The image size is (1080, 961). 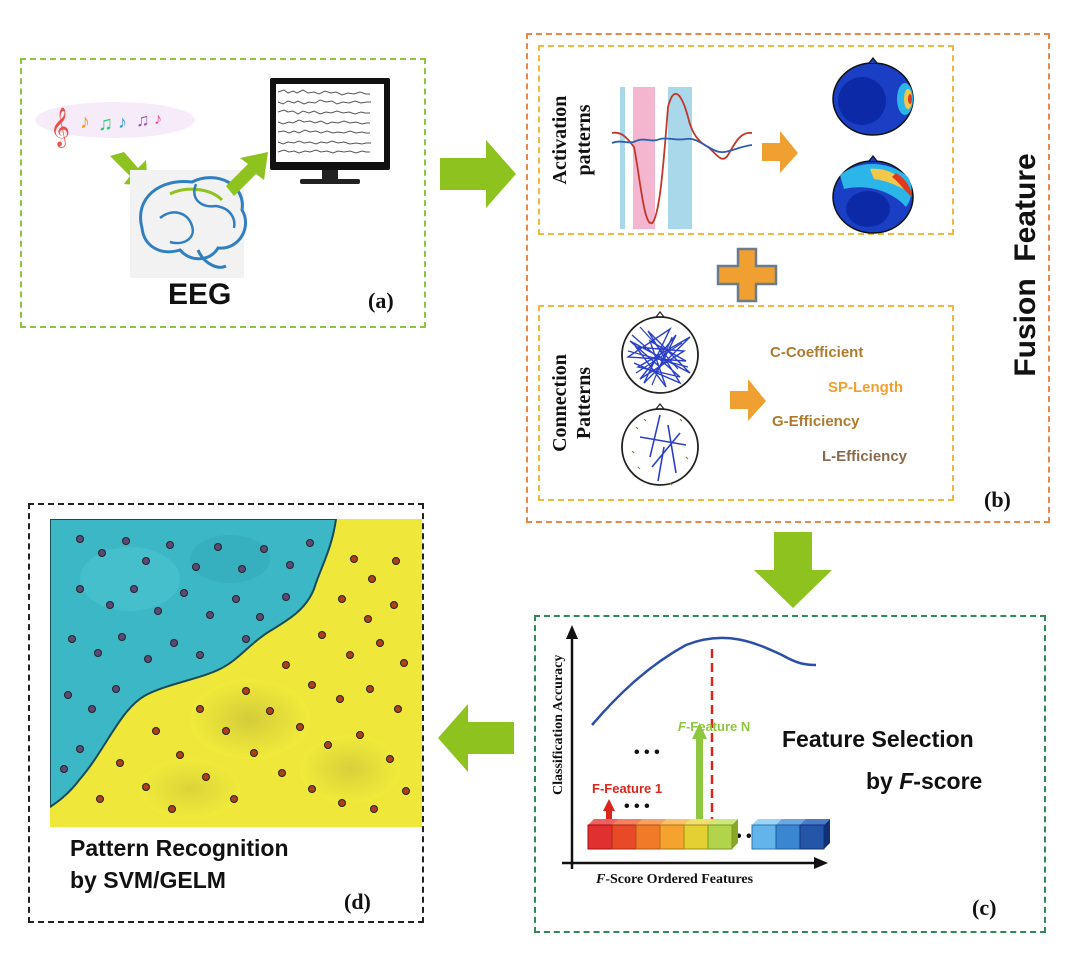 What do you see at coordinates (682, 145) in the screenshot?
I see `erp-waveform-blue` at bounding box center [682, 145].